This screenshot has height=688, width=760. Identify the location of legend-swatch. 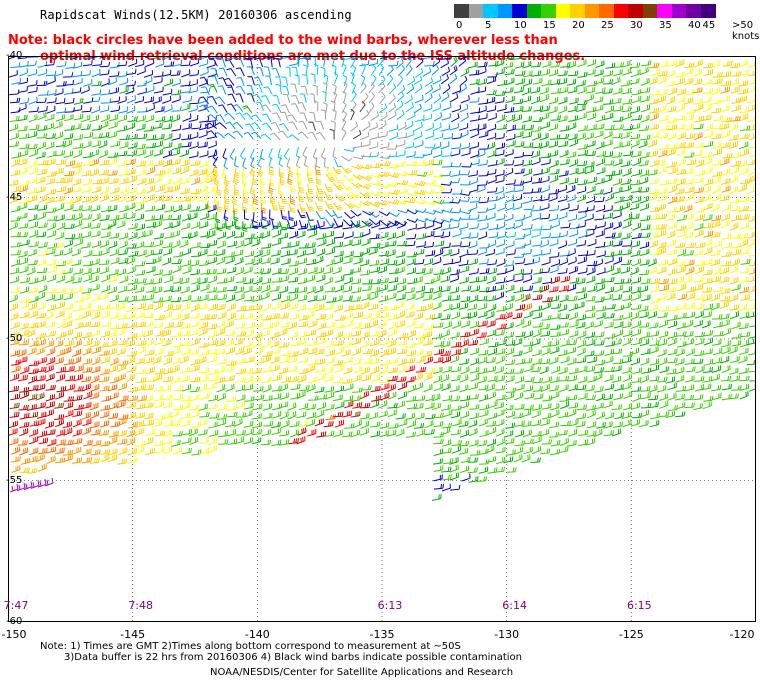
(548, 11).